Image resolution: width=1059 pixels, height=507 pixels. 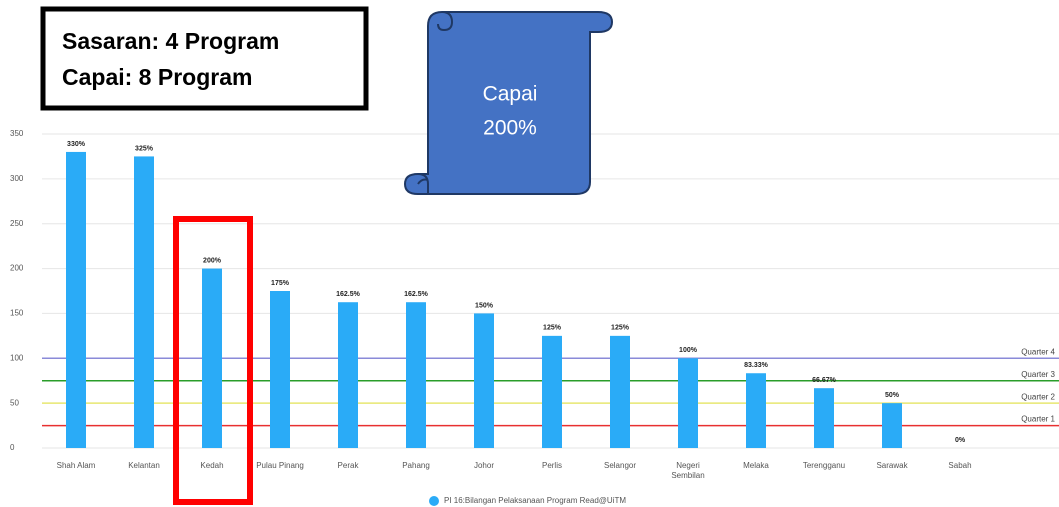 I want to click on x-tick-label: Perlis, so click(x=552, y=465).